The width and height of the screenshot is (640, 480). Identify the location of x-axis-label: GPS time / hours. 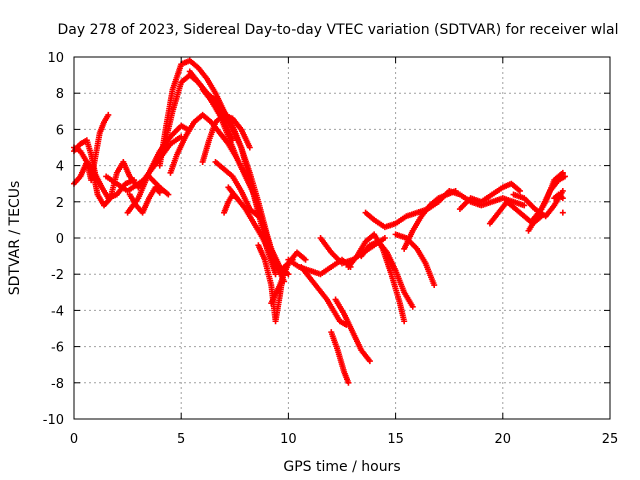
(341, 467).